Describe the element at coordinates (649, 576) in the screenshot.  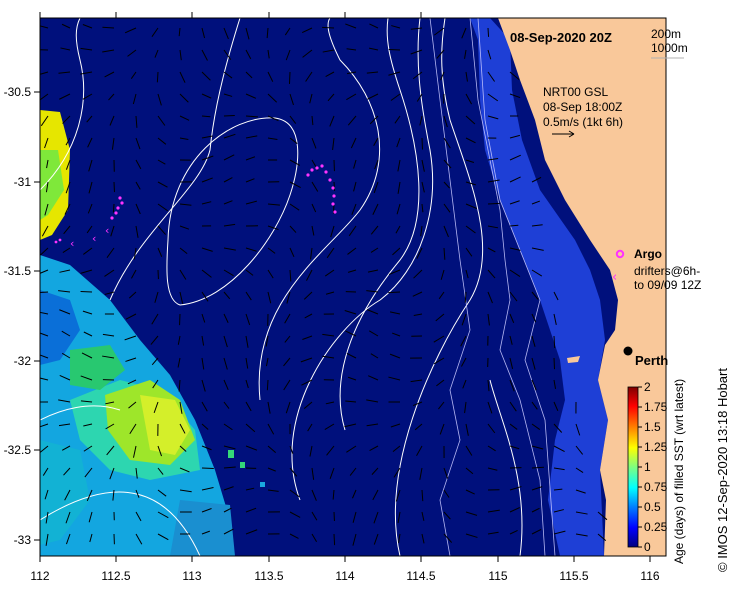
I see `x-tick-label: 116` at that location.